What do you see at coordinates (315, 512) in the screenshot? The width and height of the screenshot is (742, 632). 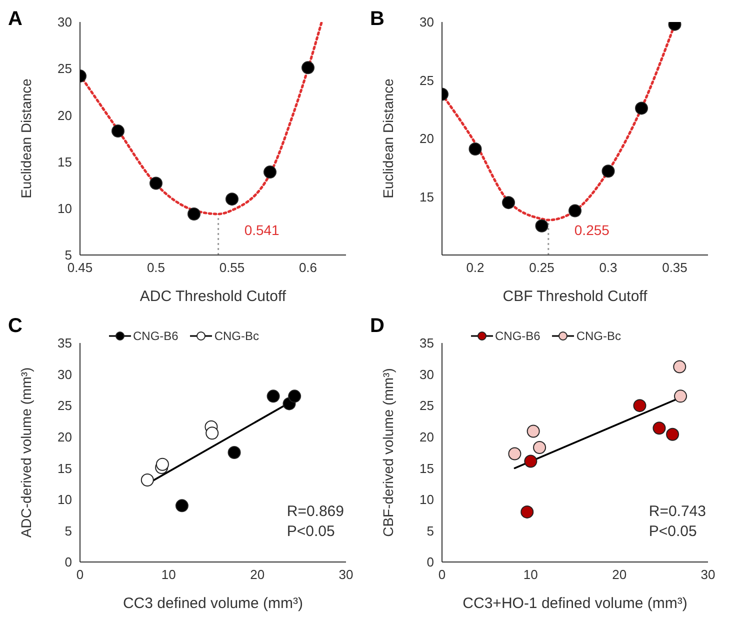 I see `annotation: R=0.869` at bounding box center [315, 512].